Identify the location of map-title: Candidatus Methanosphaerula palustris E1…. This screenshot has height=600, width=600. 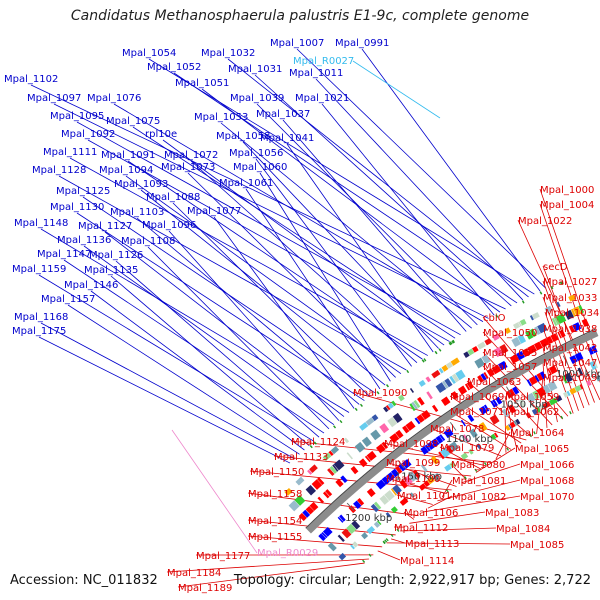
(300, 16).